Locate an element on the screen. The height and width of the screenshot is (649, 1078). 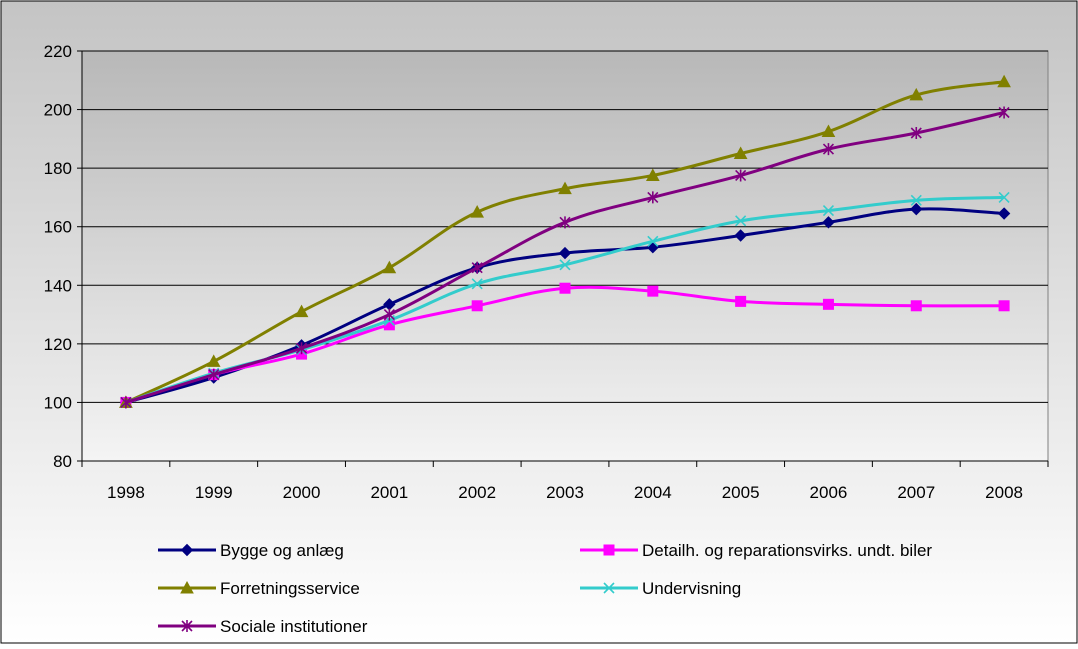
y-tick-label: 100 is located at coordinates (58, 402).